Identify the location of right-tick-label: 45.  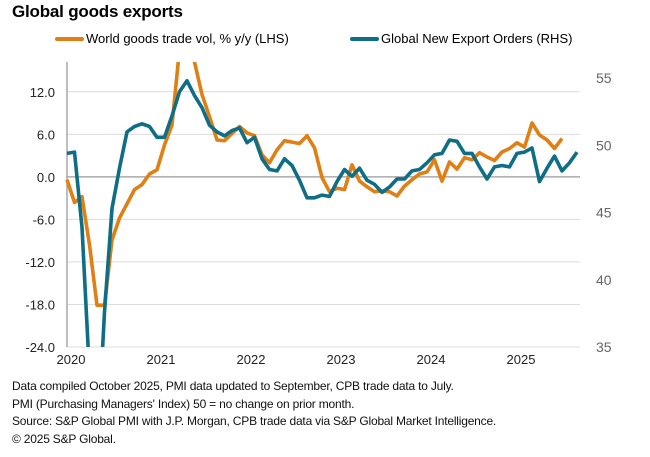
(604, 213).